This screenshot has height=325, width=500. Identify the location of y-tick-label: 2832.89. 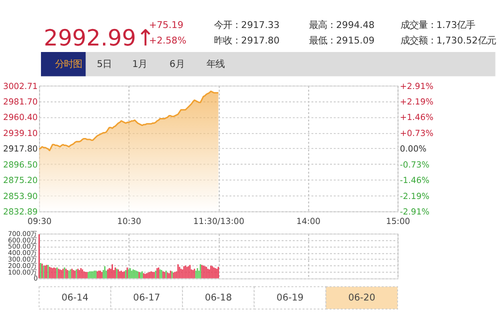
(20, 211).